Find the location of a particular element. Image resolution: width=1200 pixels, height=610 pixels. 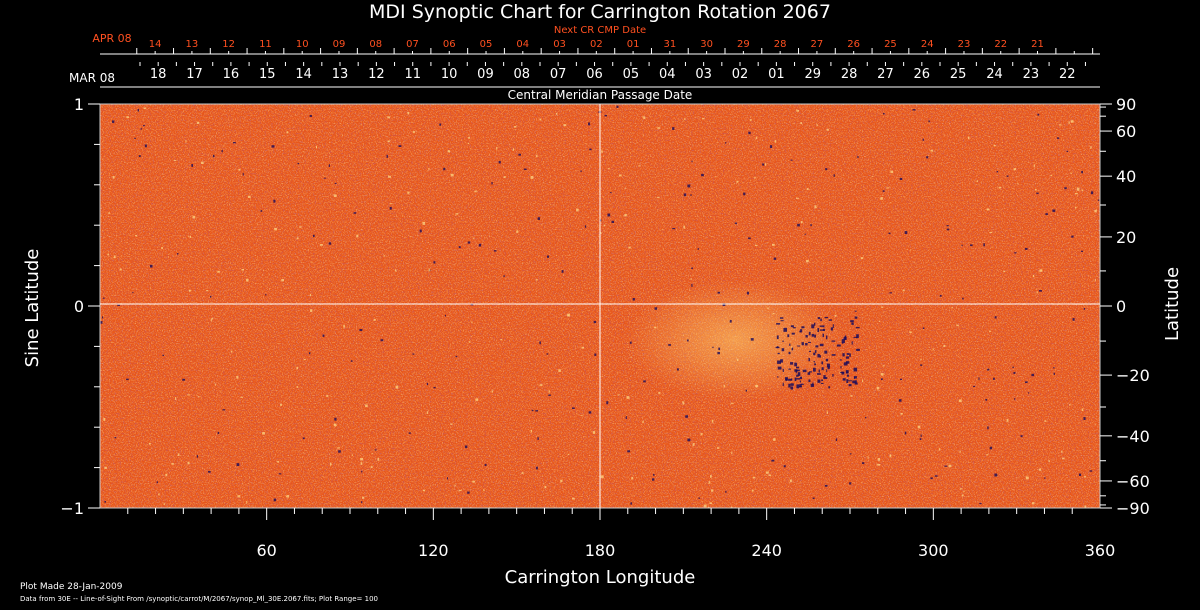

next-cr-date-label: 27 is located at coordinates (817, 44).